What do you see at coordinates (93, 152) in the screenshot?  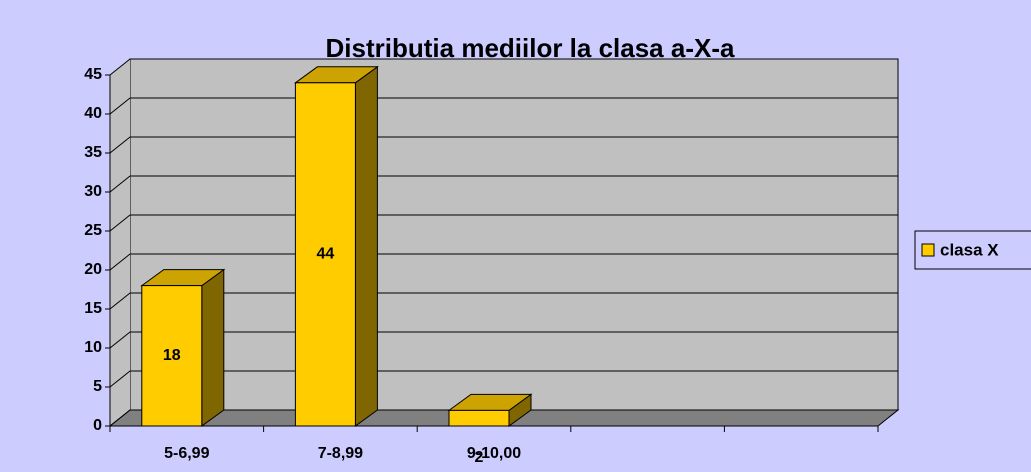 I see `y-tick-label: 35` at bounding box center [93, 152].